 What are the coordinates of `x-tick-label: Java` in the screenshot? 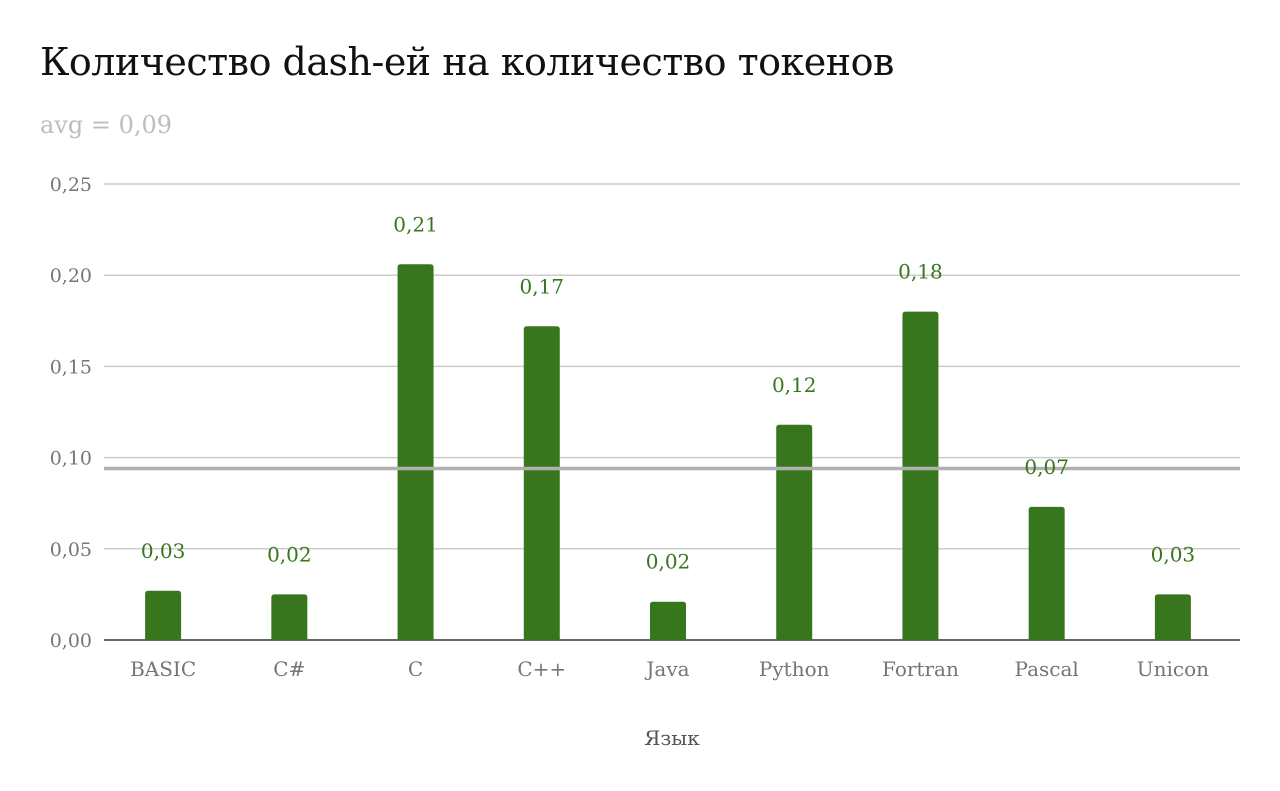 It's located at (666, 669).